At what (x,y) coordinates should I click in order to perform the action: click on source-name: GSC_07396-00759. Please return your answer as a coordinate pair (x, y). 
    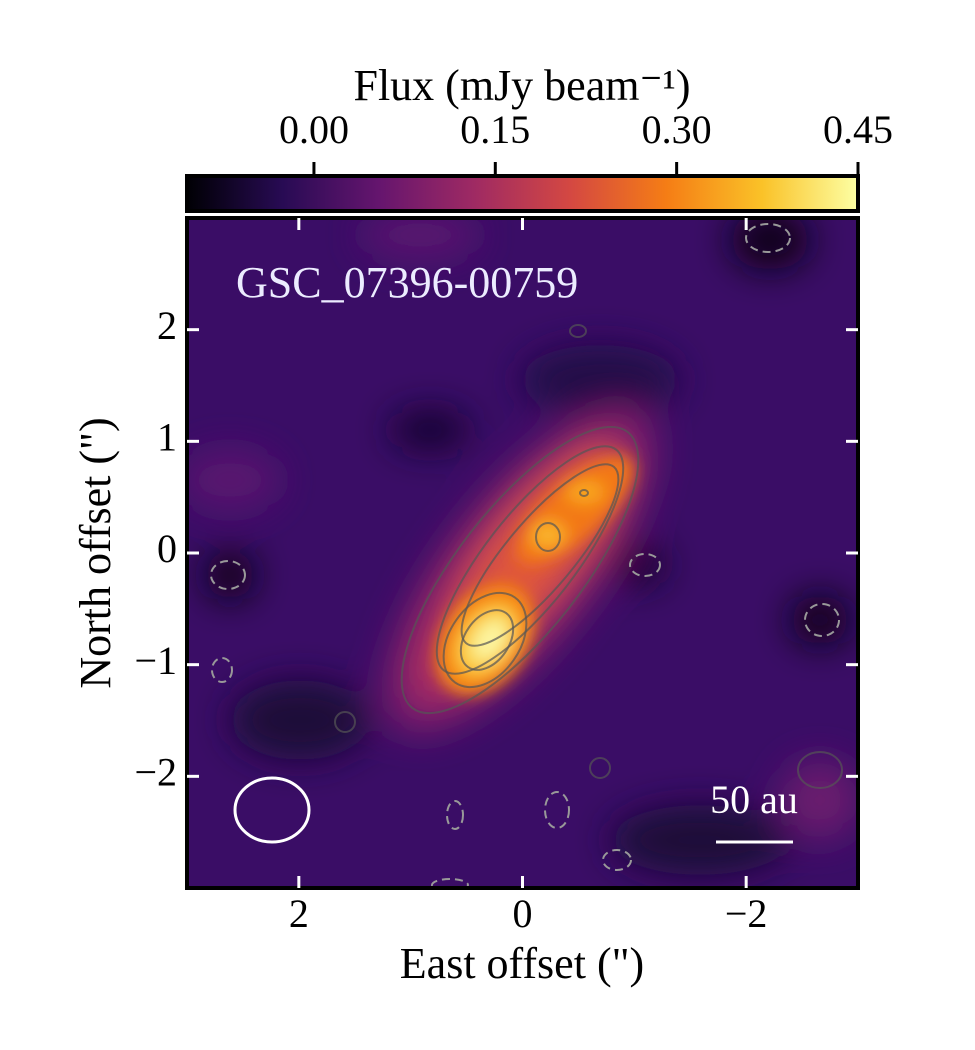
    Looking at the image, I should click on (407, 282).